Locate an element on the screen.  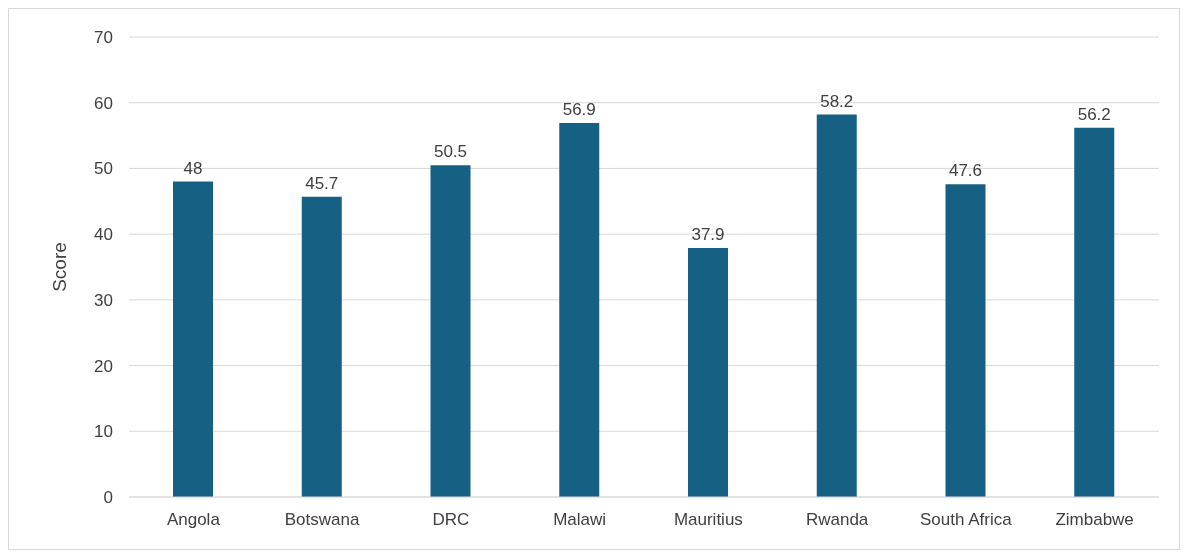
y-tick-label: 10 is located at coordinates (103, 432).